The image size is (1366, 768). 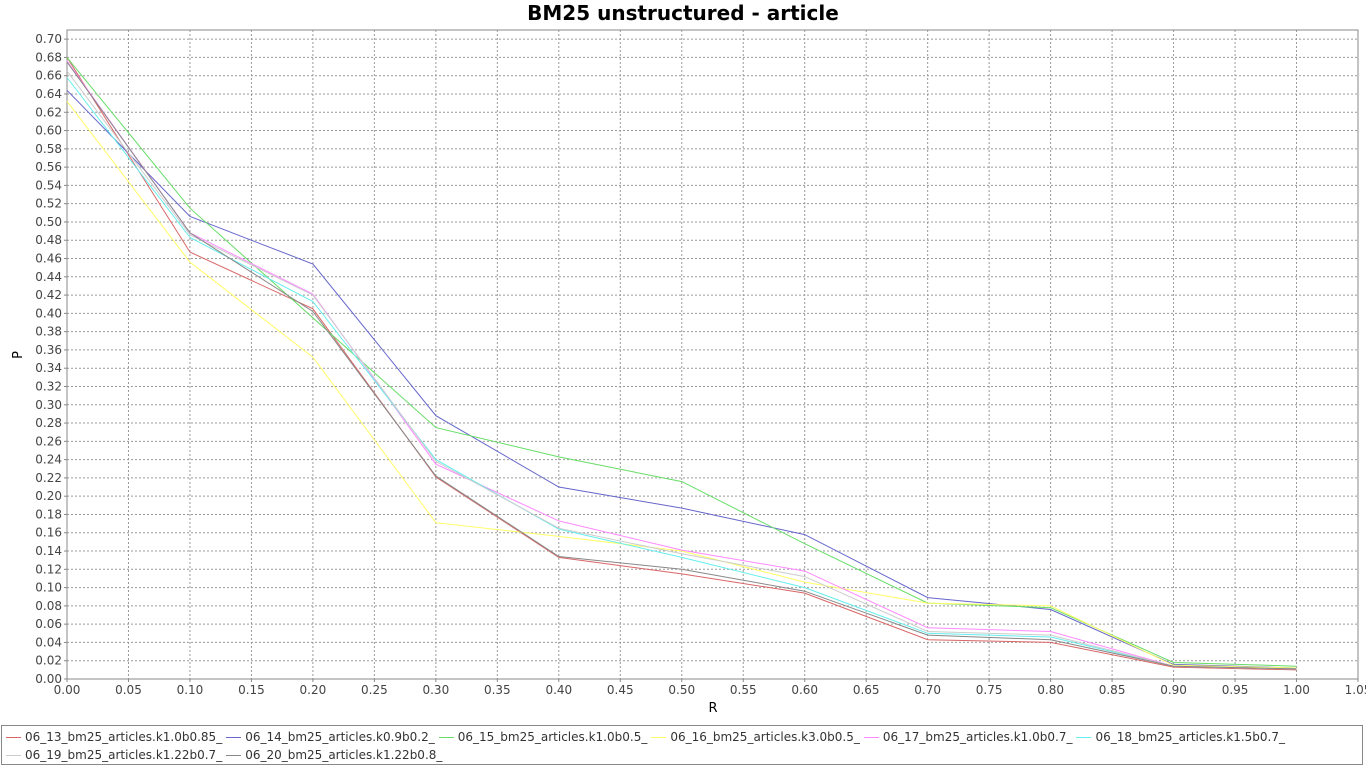 I want to click on y-tick-label: 0.26, so click(x=48, y=441).